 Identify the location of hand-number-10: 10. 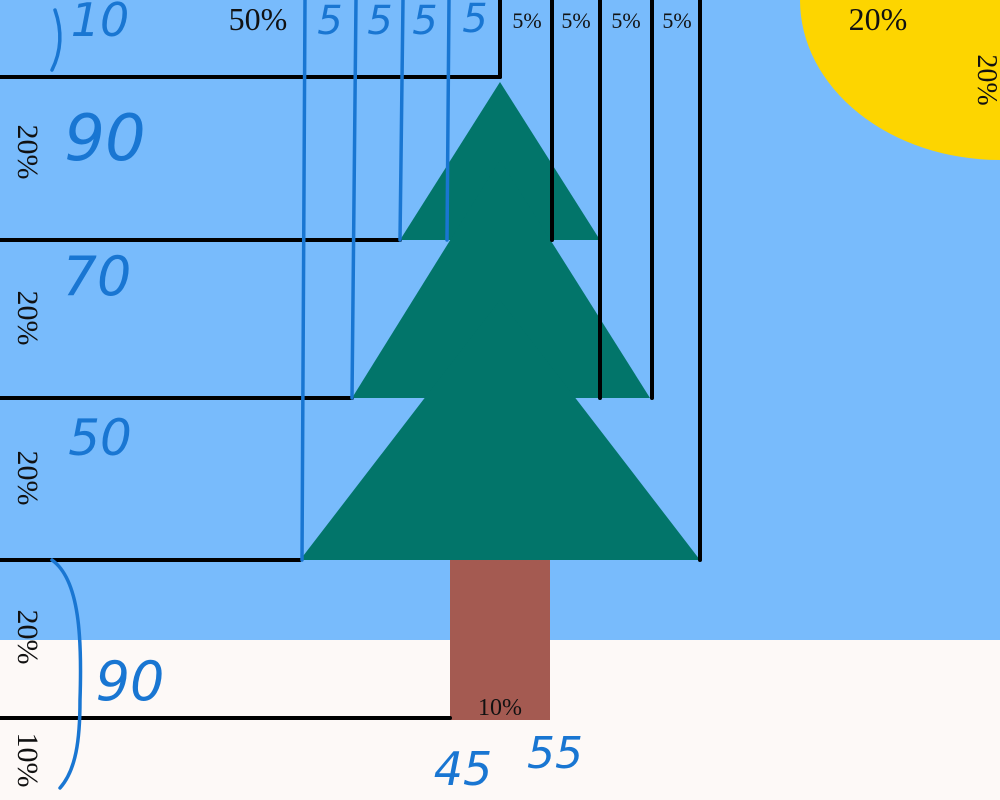
(100, 23).